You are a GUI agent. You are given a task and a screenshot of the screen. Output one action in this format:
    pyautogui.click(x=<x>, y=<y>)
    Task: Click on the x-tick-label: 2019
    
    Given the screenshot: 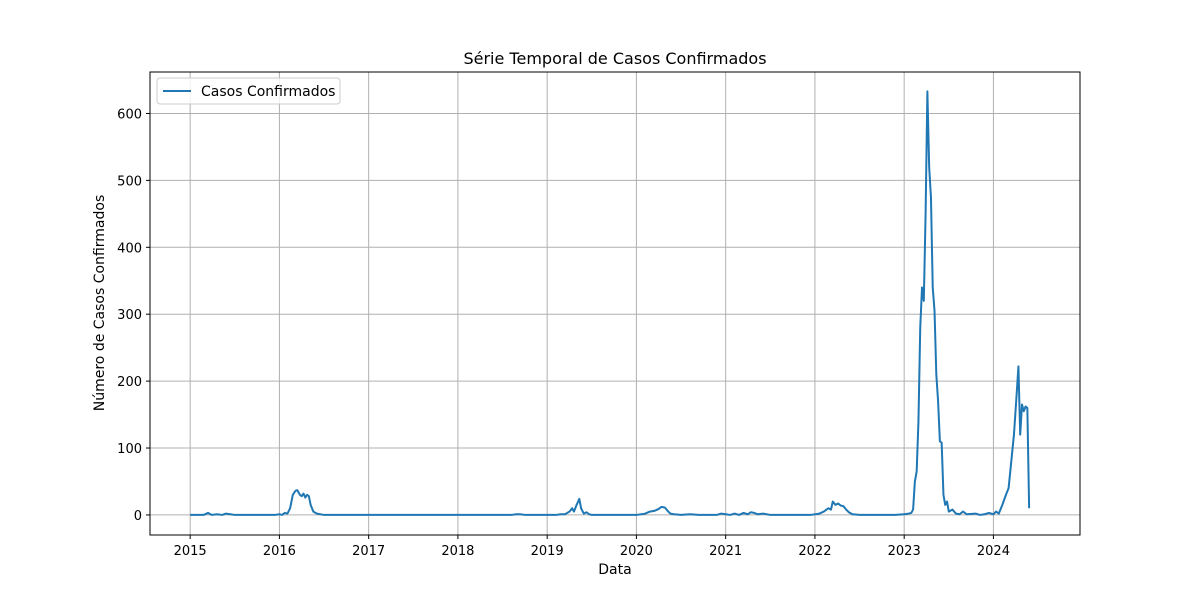 What is the action you would take?
    pyautogui.click(x=547, y=551)
    